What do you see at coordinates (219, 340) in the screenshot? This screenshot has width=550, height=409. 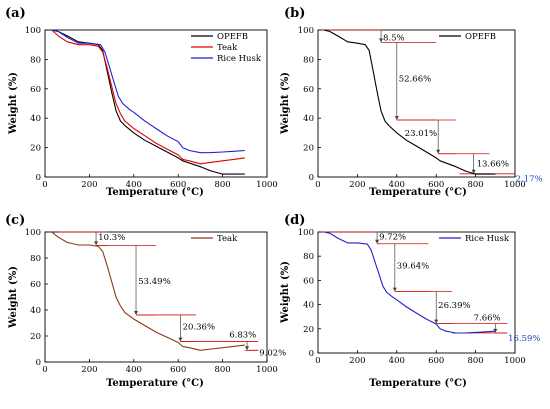 I see `annotation: 6.83%` at bounding box center [219, 340].